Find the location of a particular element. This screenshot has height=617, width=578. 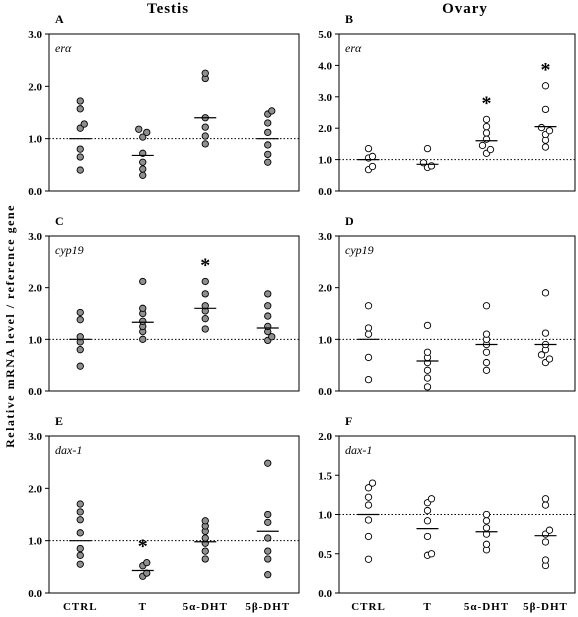

panel-b-frame is located at coordinates (457, 112).